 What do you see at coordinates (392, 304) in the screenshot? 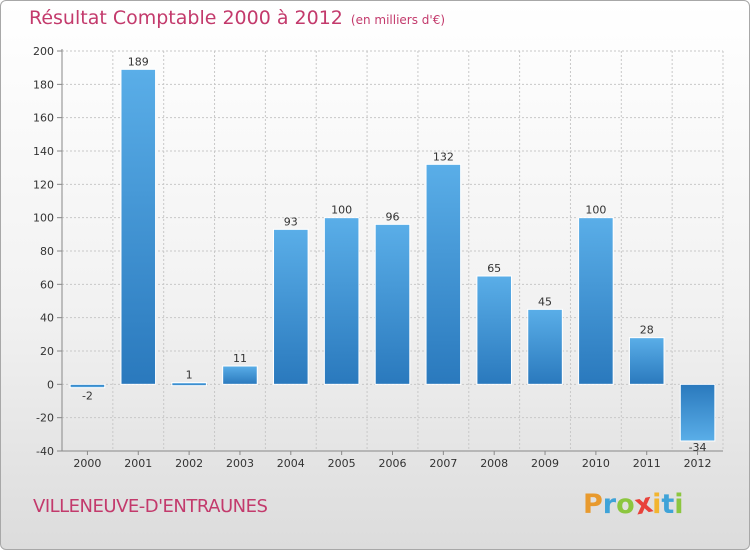
I see `bar-2006` at bounding box center [392, 304].